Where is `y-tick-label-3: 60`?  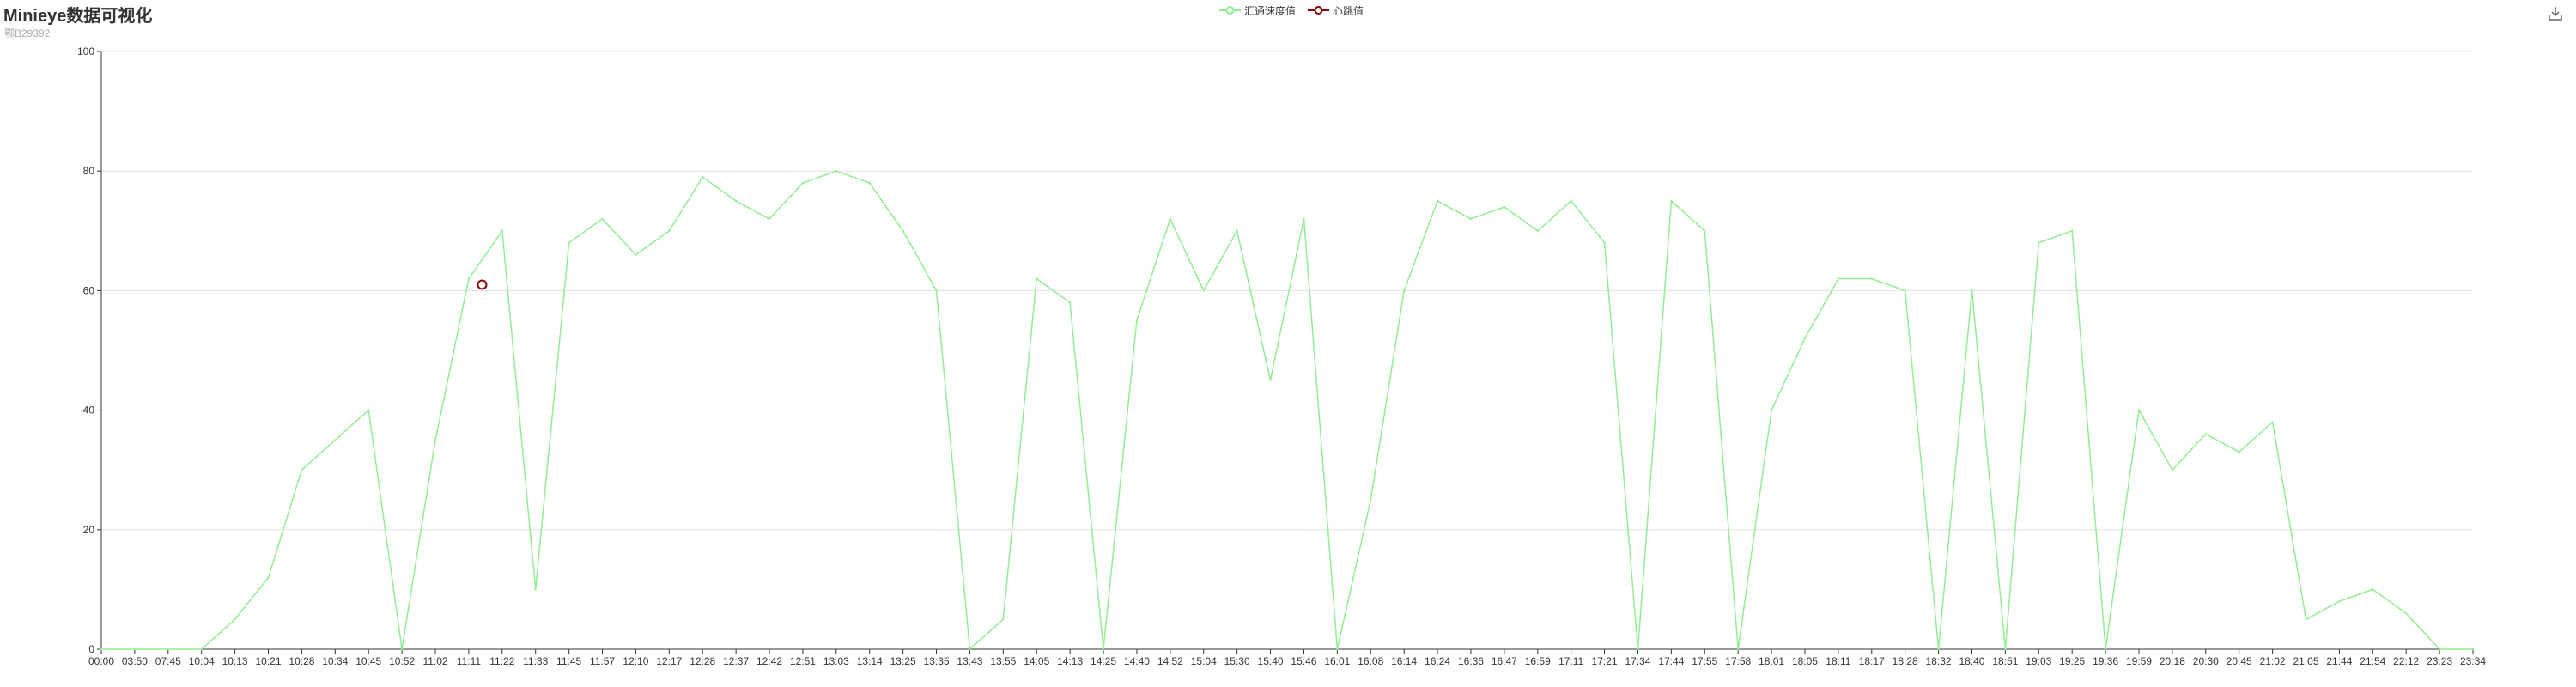 y-tick-label-3: 60 is located at coordinates (89, 290).